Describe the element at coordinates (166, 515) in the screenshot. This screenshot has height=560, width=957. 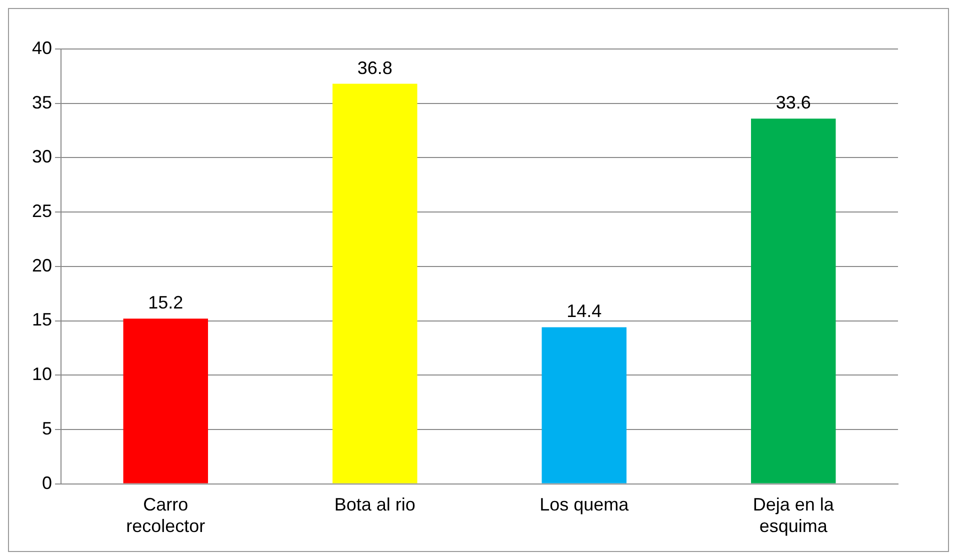
I see `x-tick-label: Carro recolector` at that location.